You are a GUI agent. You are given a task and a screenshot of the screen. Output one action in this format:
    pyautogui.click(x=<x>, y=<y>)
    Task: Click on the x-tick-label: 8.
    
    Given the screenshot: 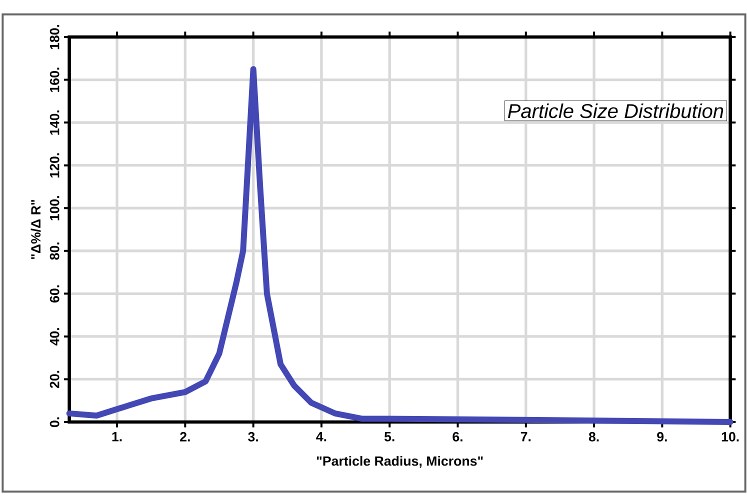 What is the action you would take?
    pyautogui.click(x=593, y=437)
    